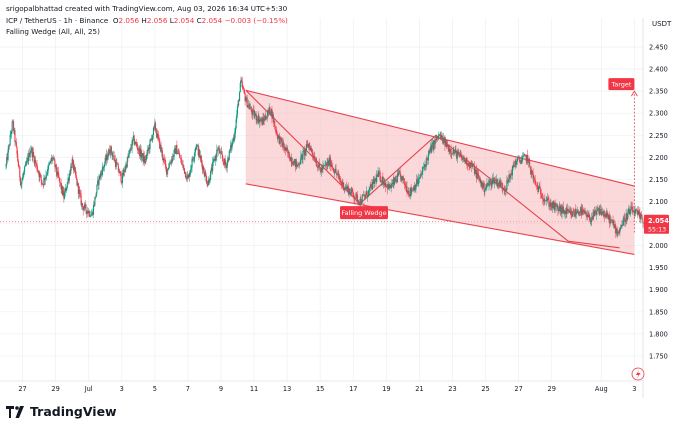 The width and height of the screenshot is (680, 428). Describe the element at coordinates (57, 20) in the screenshot. I see `symbol-name: ICP / TetherUS · 1h · Binance` at that location.